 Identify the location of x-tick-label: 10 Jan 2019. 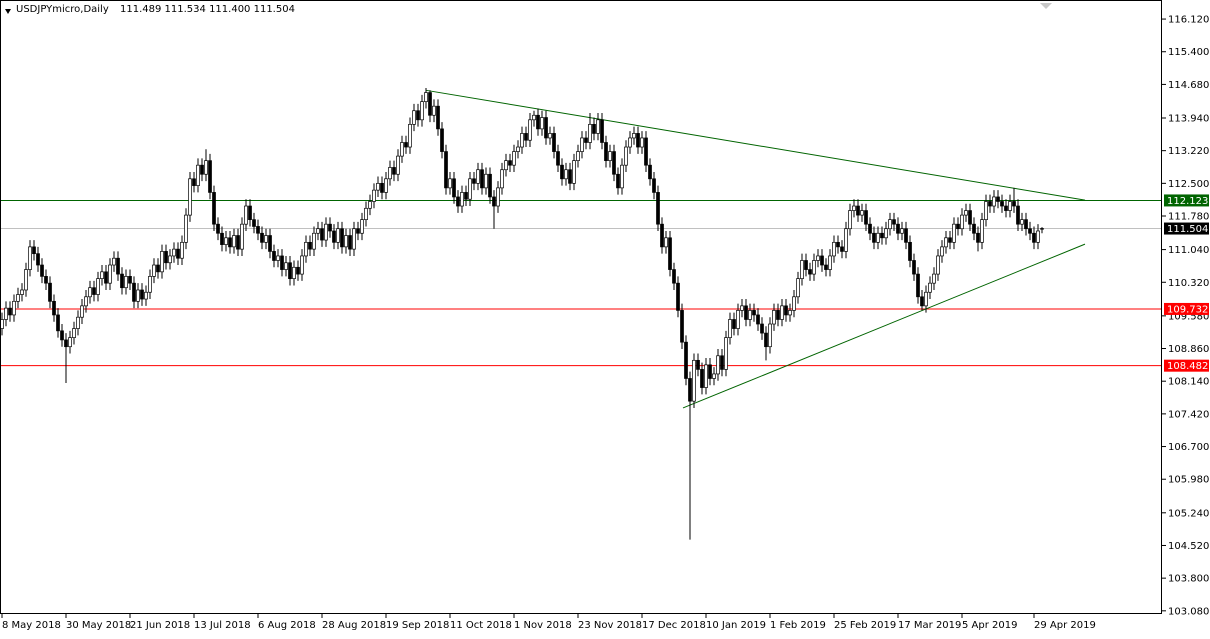
(736, 625).